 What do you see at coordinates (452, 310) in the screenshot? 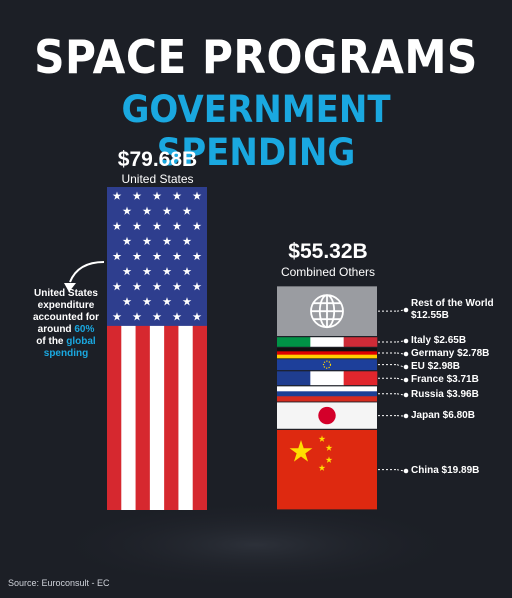
I see `label-rest-of-the-world: Rest of the World $12.55B` at bounding box center [452, 310].